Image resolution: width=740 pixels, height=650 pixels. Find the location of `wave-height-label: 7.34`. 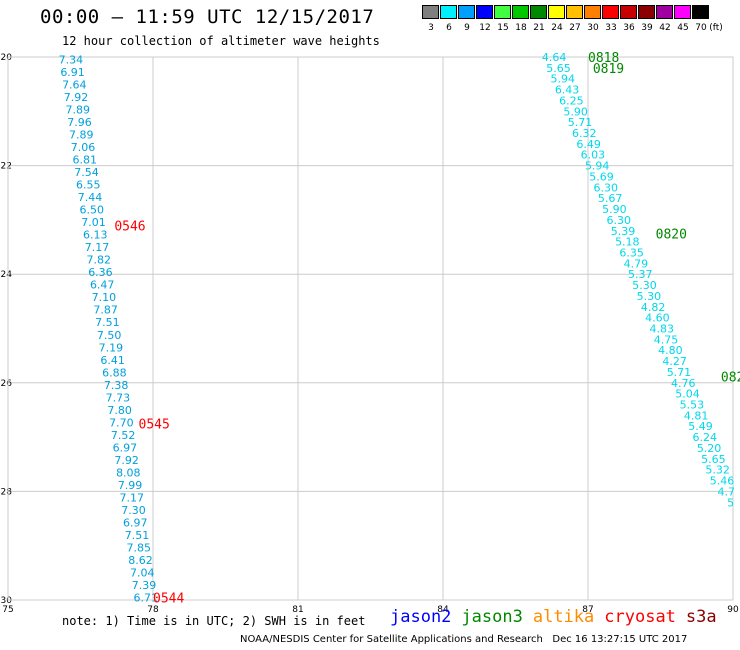

wave-height-label: 7.34 is located at coordinates (71, 60).